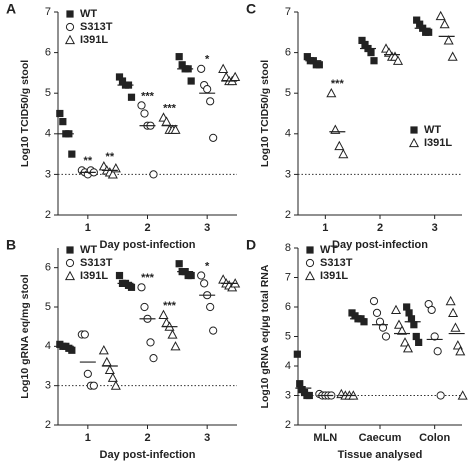  I want to click on panel-label: B, so click(11, 245).